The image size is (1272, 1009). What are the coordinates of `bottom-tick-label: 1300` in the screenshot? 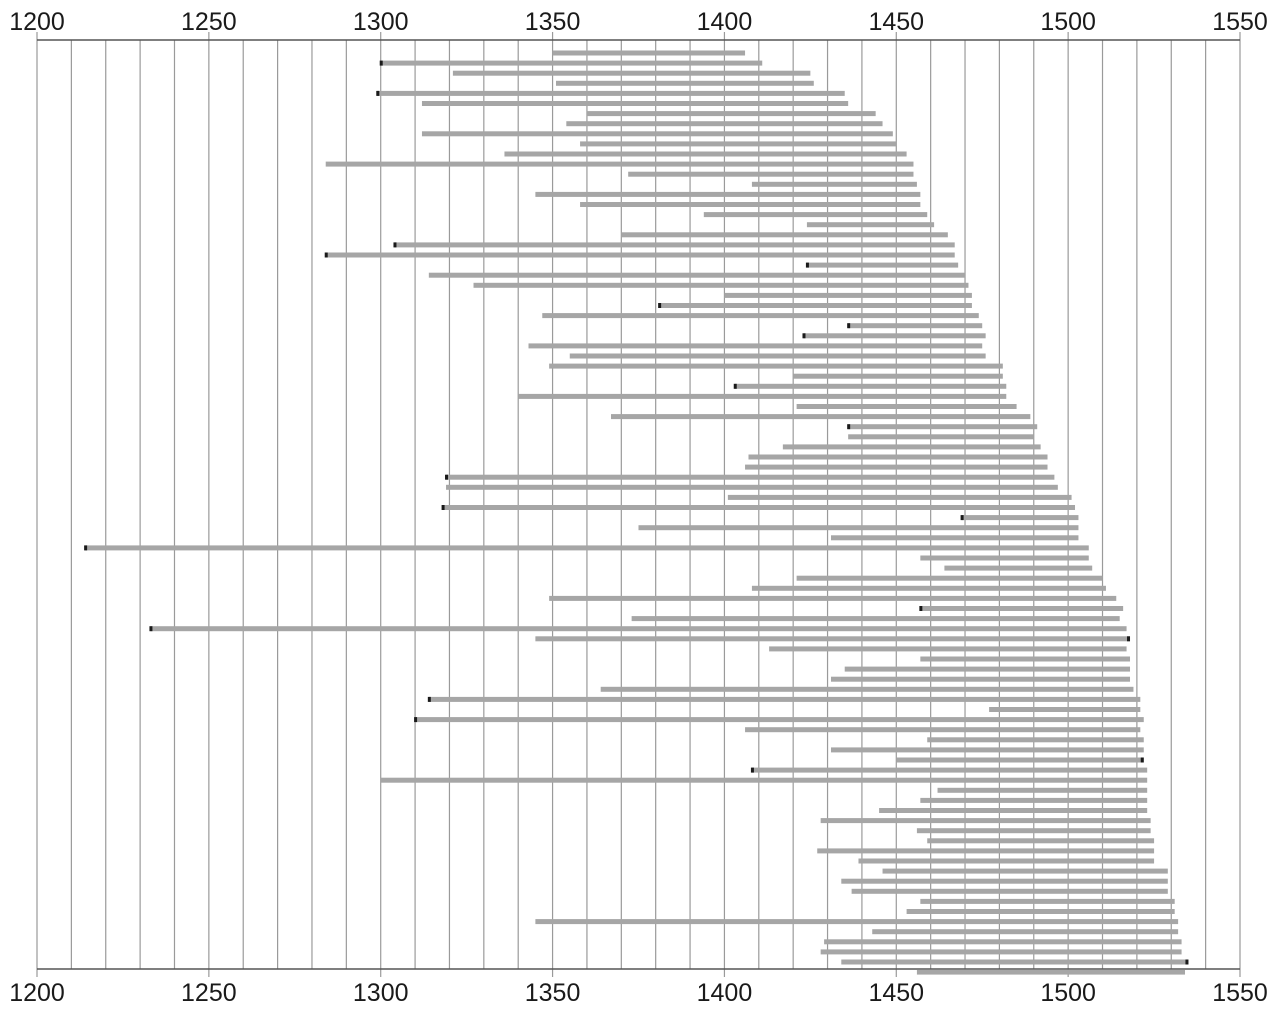 It's located at (381, 993).